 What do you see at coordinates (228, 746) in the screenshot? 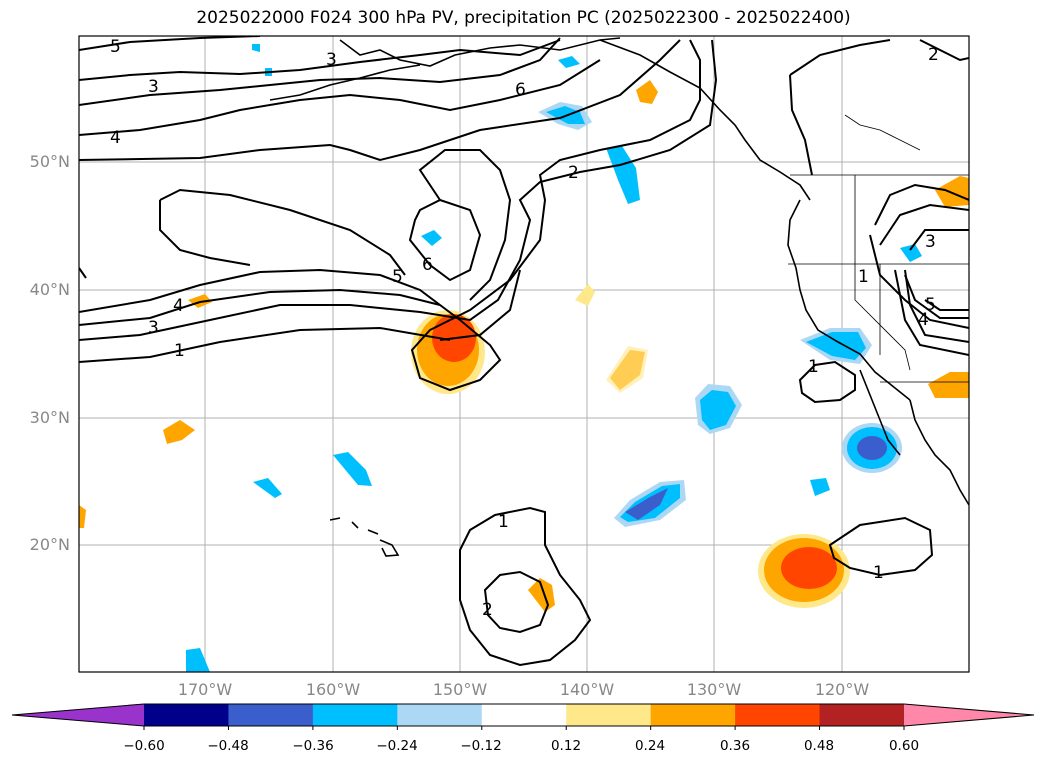
I see `colorbar-tick-label: −0.48` at bounding box center [228, 746].